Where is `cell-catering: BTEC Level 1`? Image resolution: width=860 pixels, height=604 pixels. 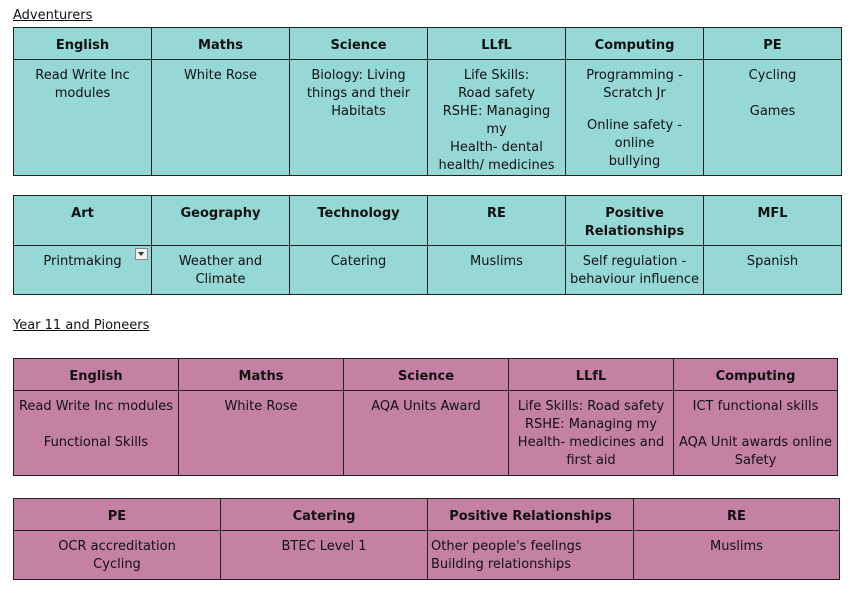 cell-catering: BTEC Level 1 is located at coordinates (324, 555).